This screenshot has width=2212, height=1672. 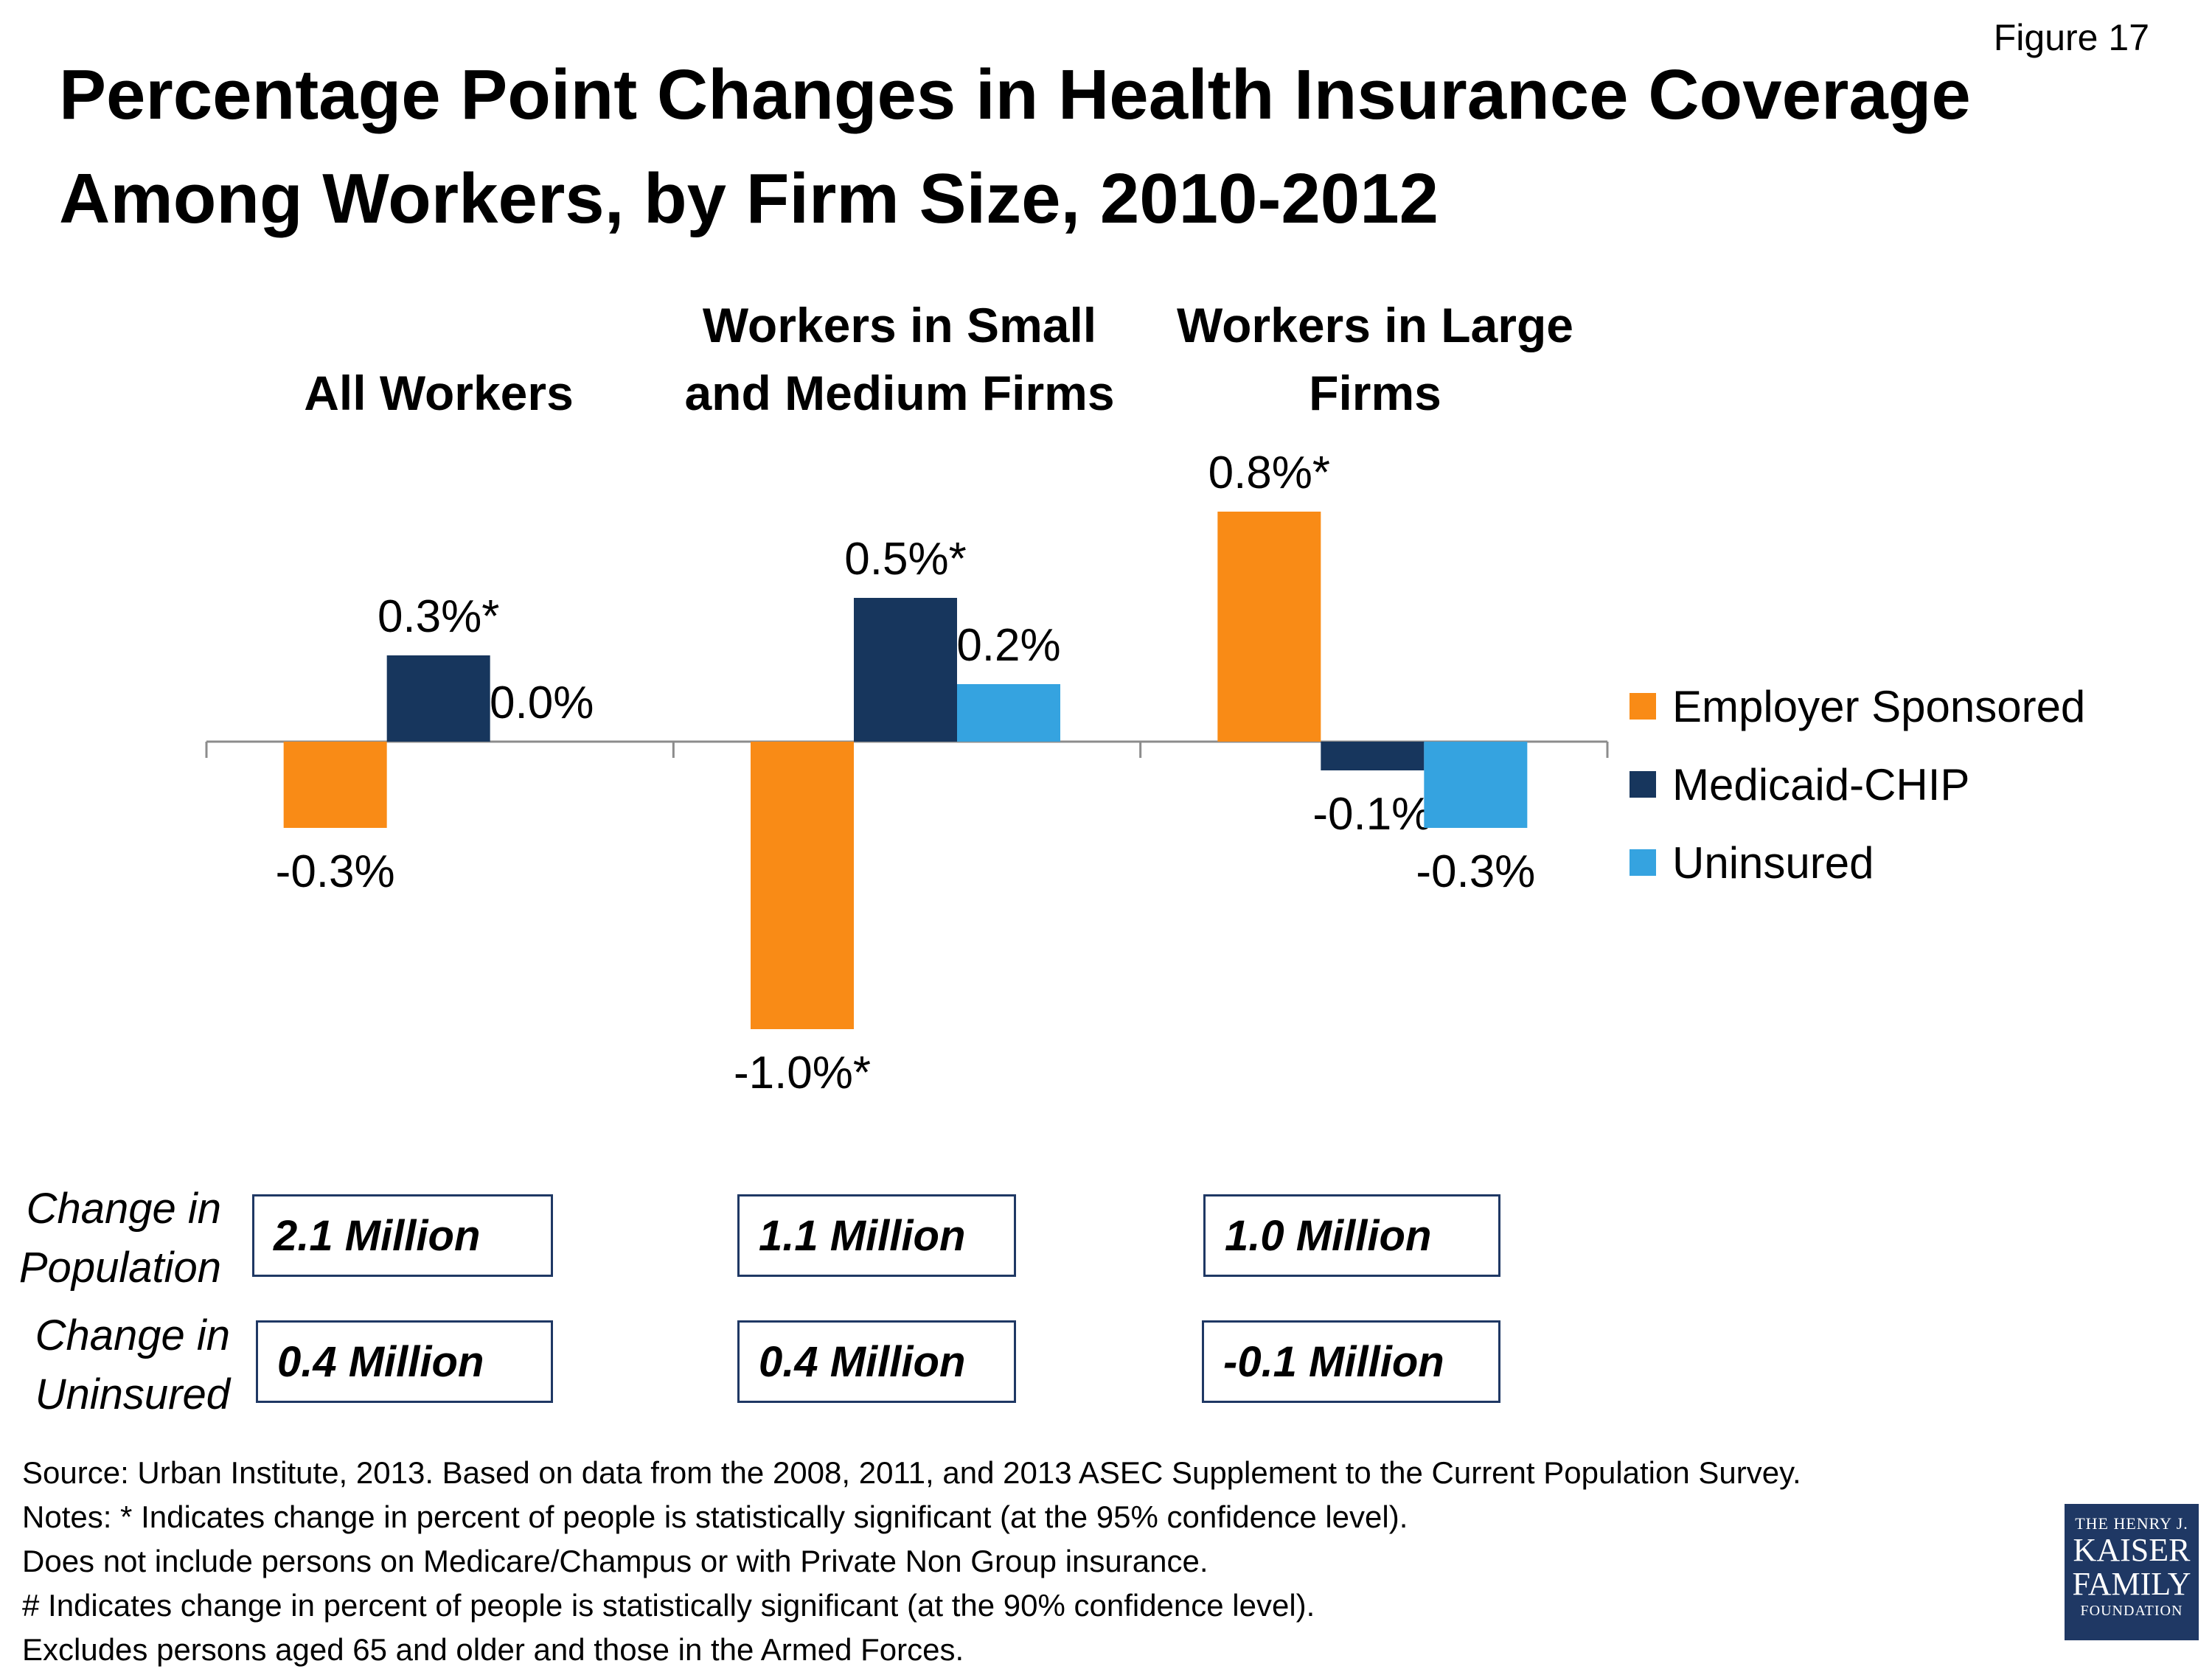 I want to click on bar-medicaid-chip-workers-in-small-and-medium-firms, so click(x=905, y=670).